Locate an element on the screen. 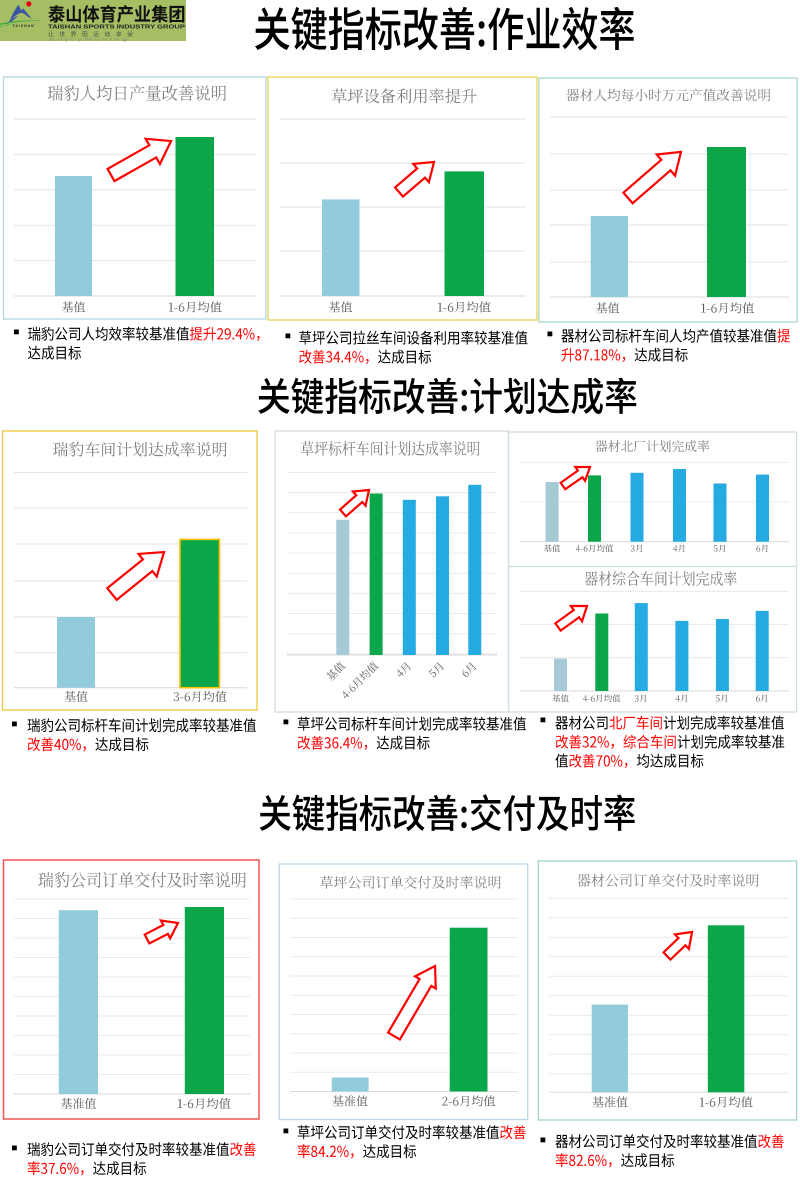 Image resolution: width=800 pixels, height=1200 pixels. svg-text: TAISHAN is located at coordinates (24, 26).